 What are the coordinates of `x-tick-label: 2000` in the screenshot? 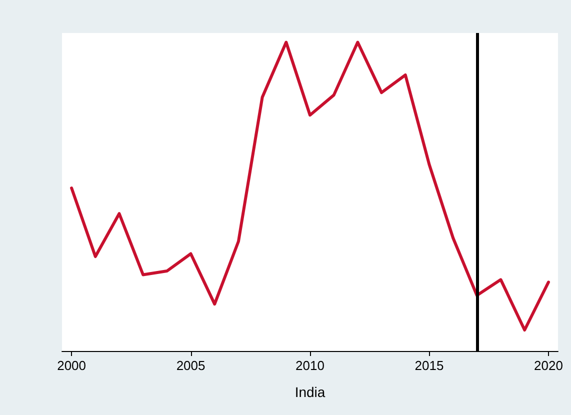 It's located at (71, 365).